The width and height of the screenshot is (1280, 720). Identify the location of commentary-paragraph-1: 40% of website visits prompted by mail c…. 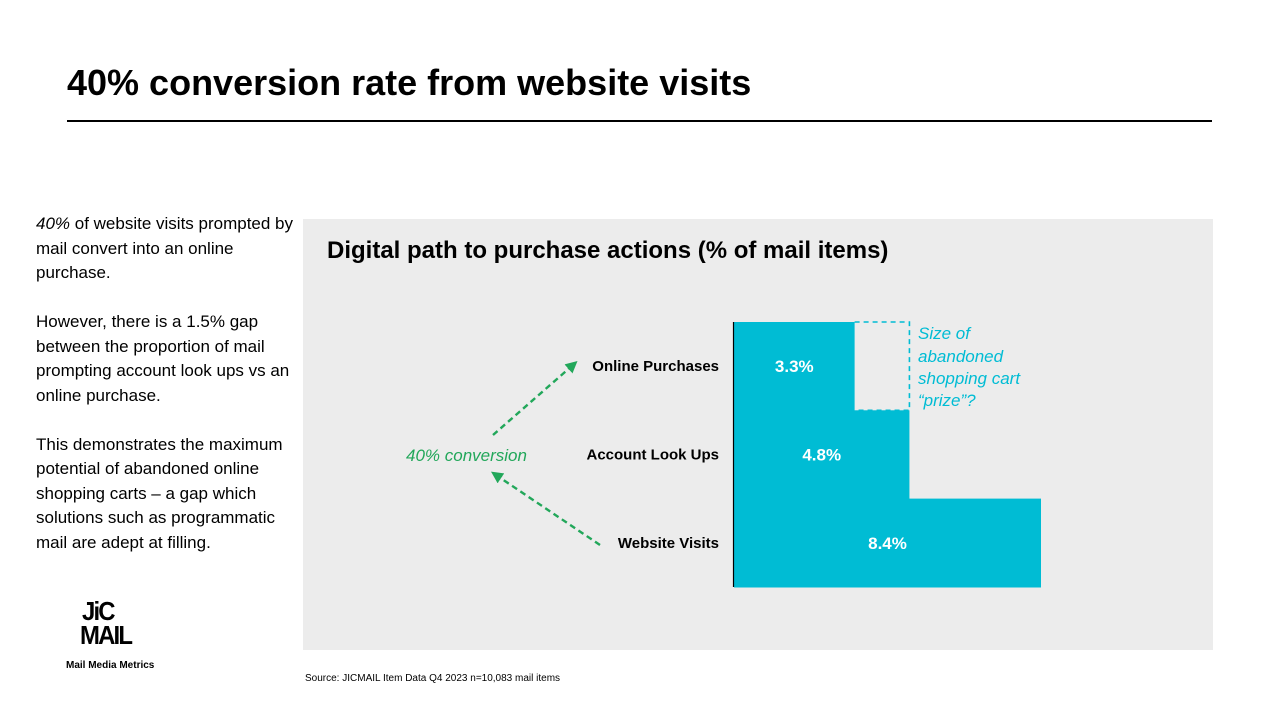
(169, 249).